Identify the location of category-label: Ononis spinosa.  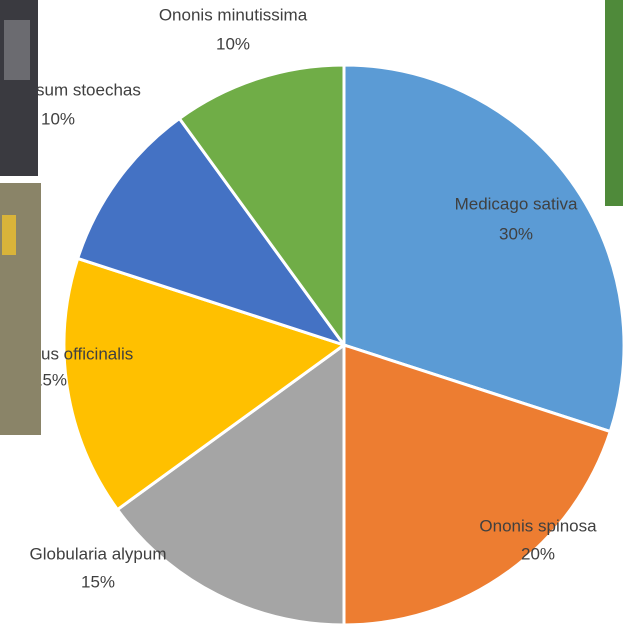
(538, 525).